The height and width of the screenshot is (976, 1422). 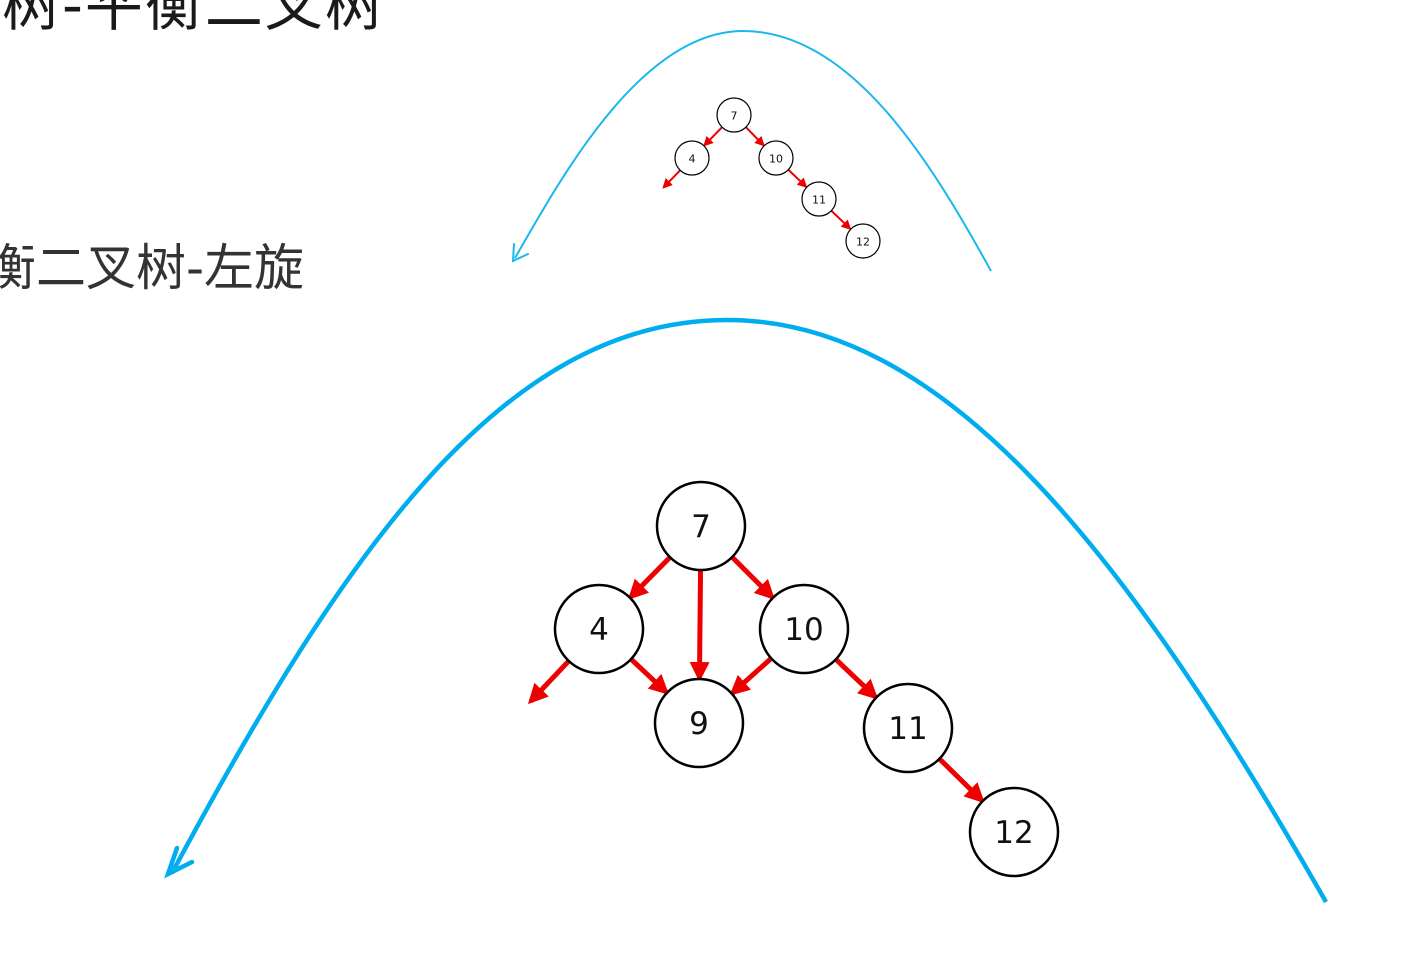 What do you see at coordinates (193, 19) in the screenshot?
I see `slide-title: 树-平衡二叉树` at bounding box center [193, 19].